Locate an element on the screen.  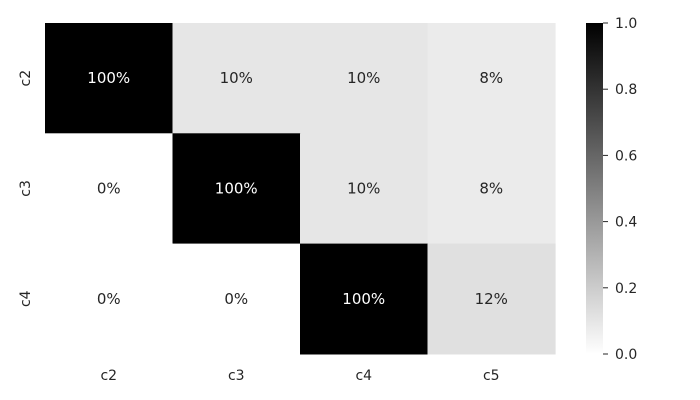
cell-label-c2-c3: 10% is located at coordinates (236, 78).